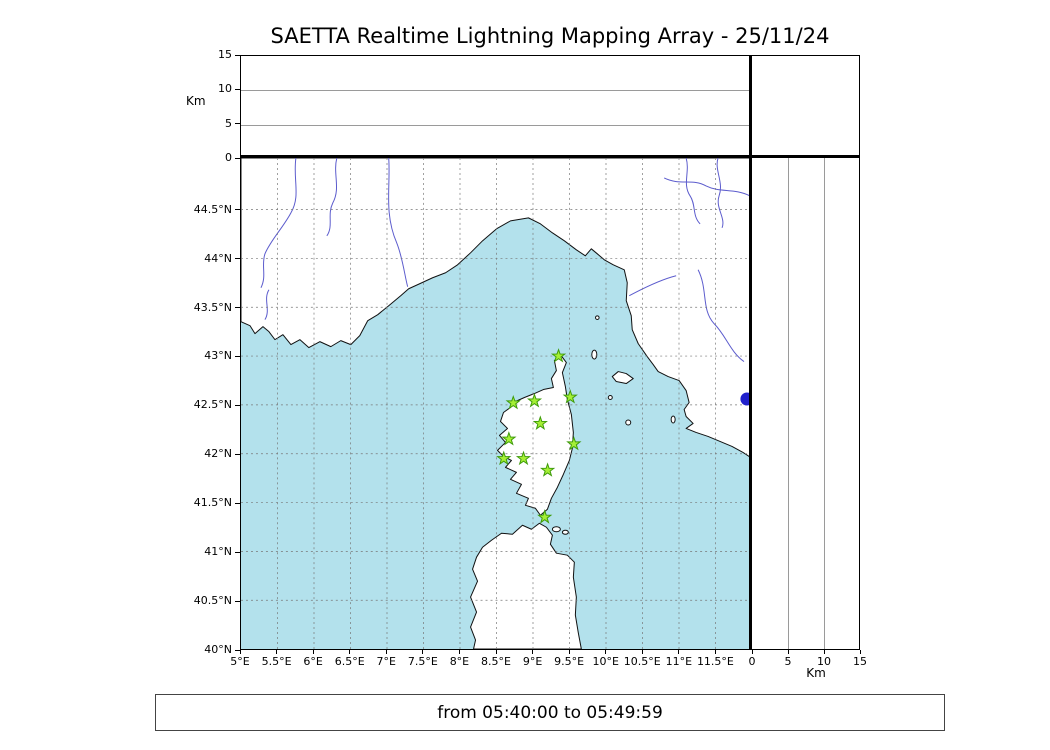 The height and width of the screenshot is (750, 1050). I want to click on lat-tick-label: 44°N, so click(218, 258).